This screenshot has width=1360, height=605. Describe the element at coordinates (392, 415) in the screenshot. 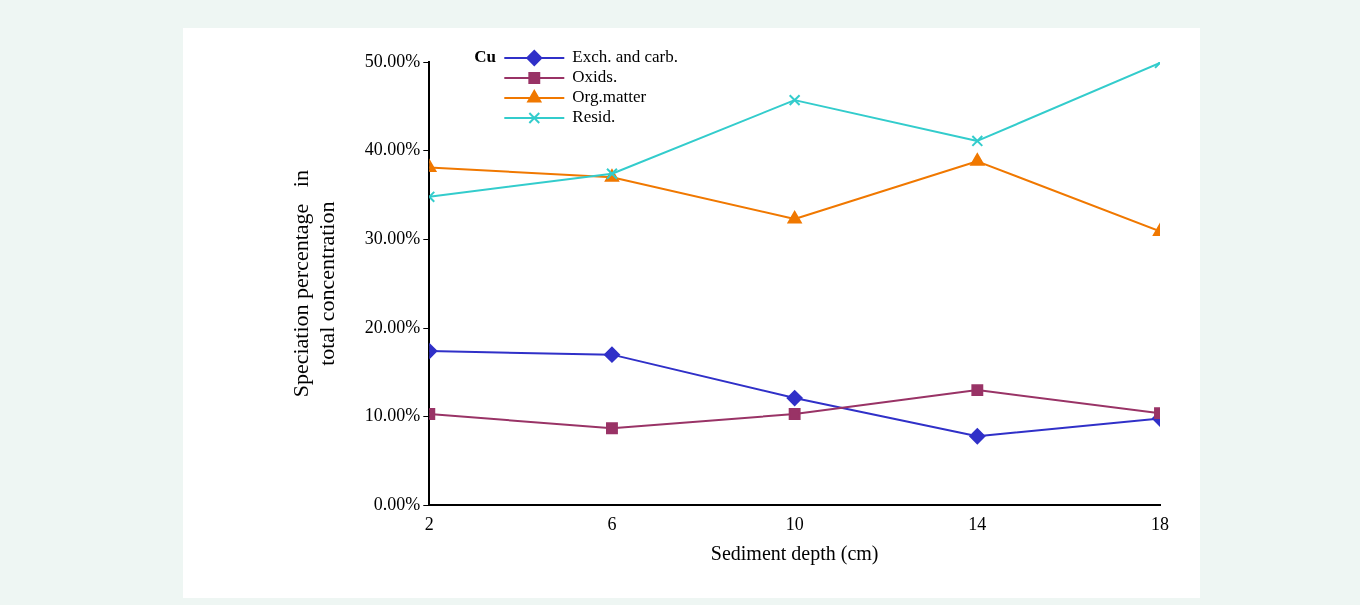

I see `y-tick-label: 10.00%` at that location.